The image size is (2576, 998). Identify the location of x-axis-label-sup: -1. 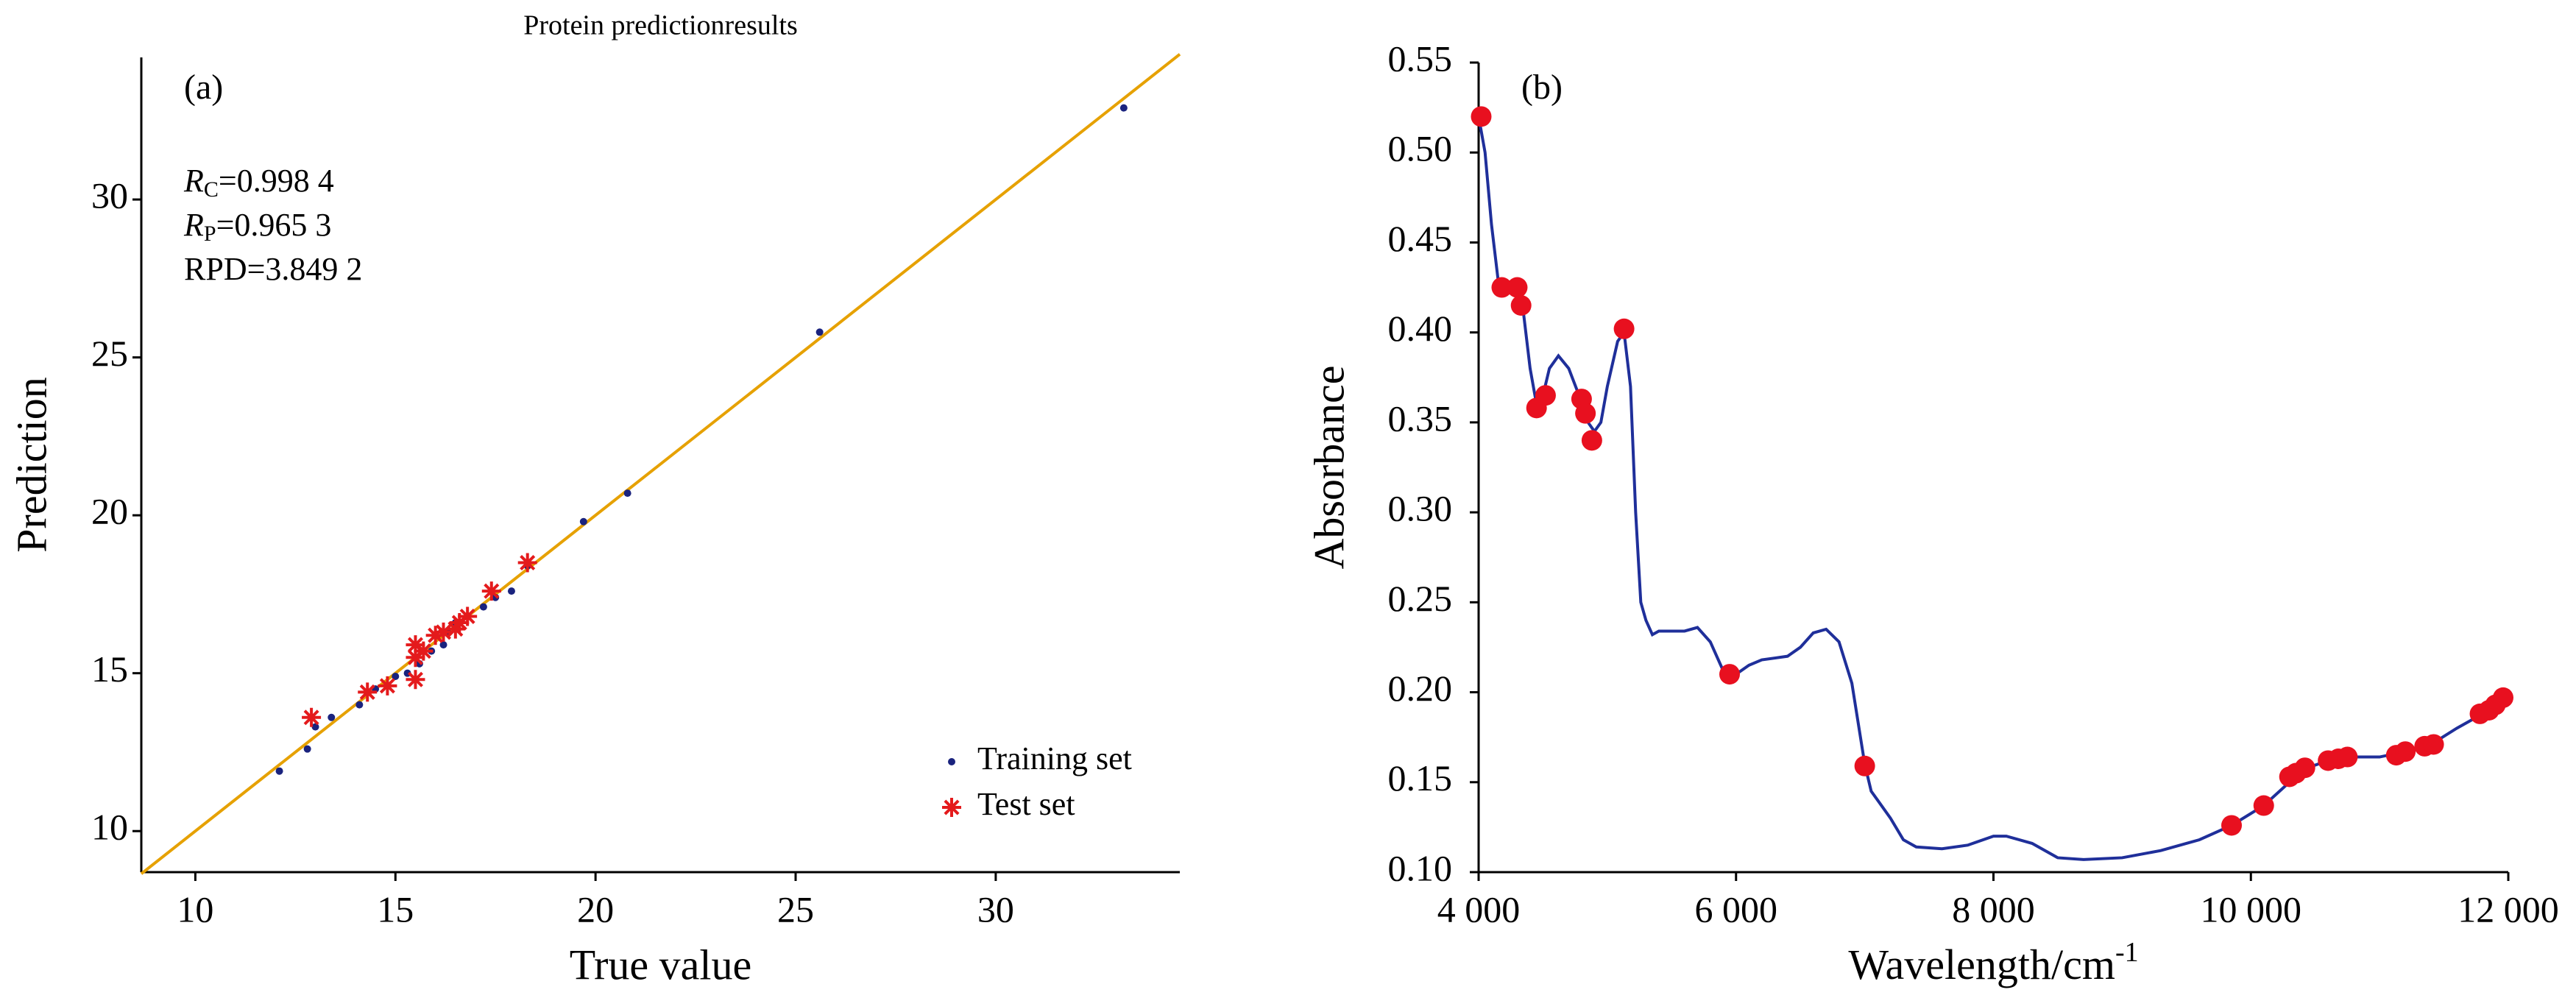
(2127, 952).